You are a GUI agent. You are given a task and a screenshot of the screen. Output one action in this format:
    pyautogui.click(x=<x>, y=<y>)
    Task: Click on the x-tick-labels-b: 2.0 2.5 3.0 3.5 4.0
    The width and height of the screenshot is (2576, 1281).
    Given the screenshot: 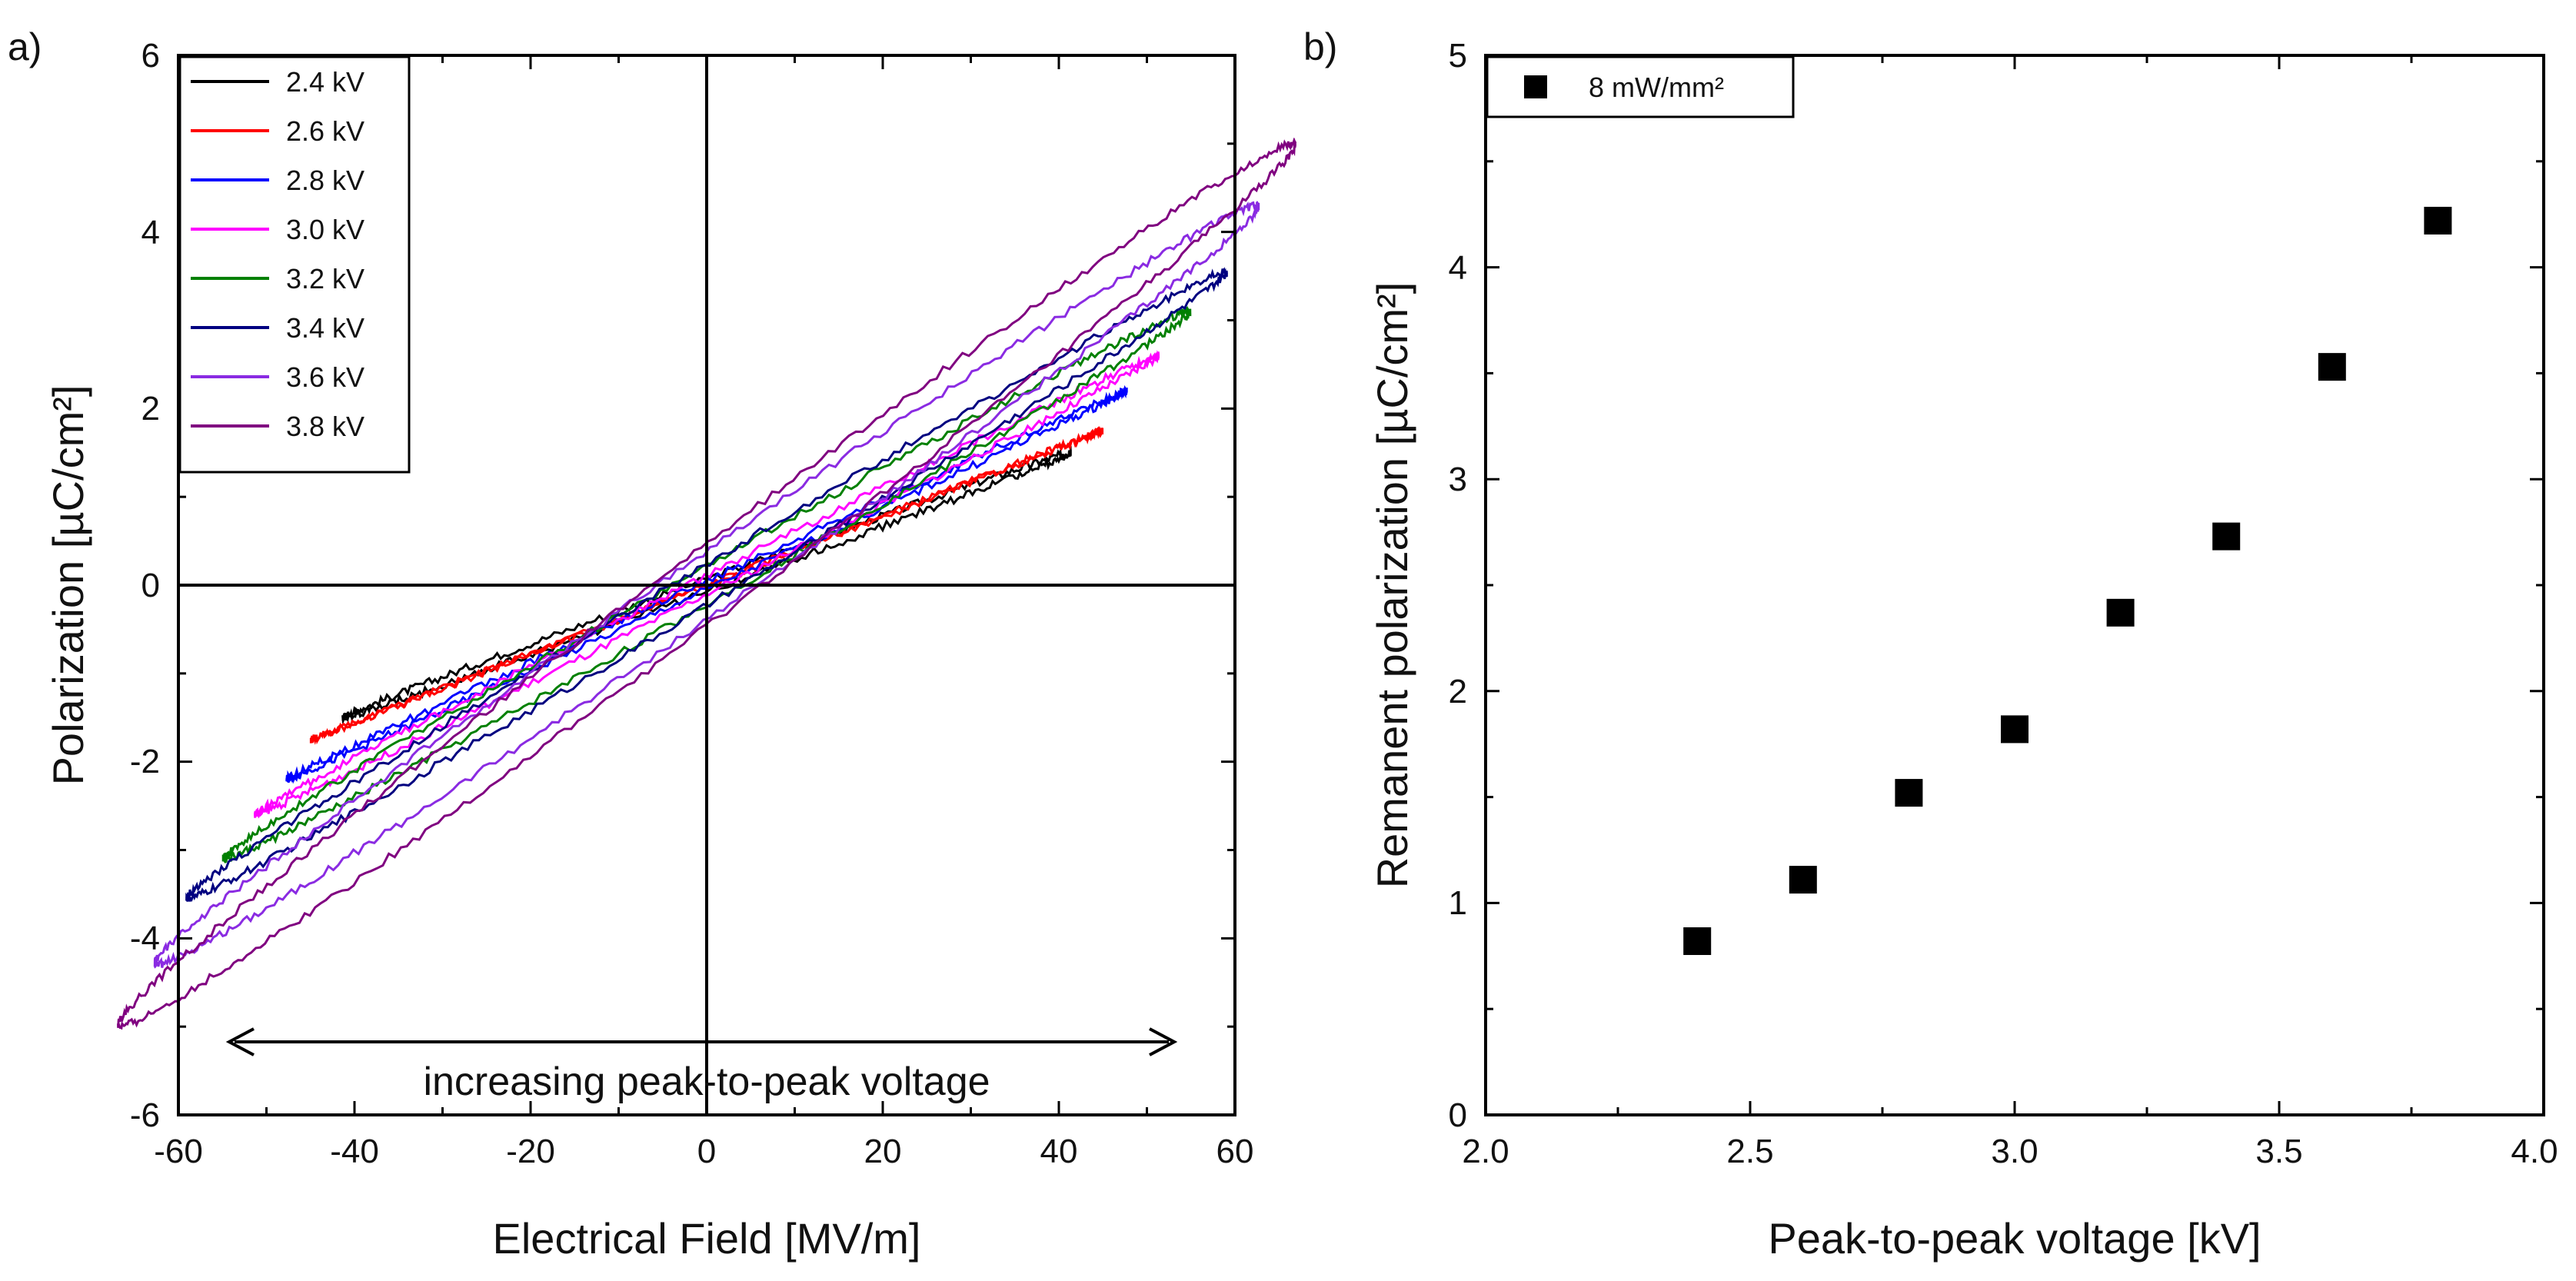 What is the action you would take?
    pyautogui.click(x=2010, y=1151)
    